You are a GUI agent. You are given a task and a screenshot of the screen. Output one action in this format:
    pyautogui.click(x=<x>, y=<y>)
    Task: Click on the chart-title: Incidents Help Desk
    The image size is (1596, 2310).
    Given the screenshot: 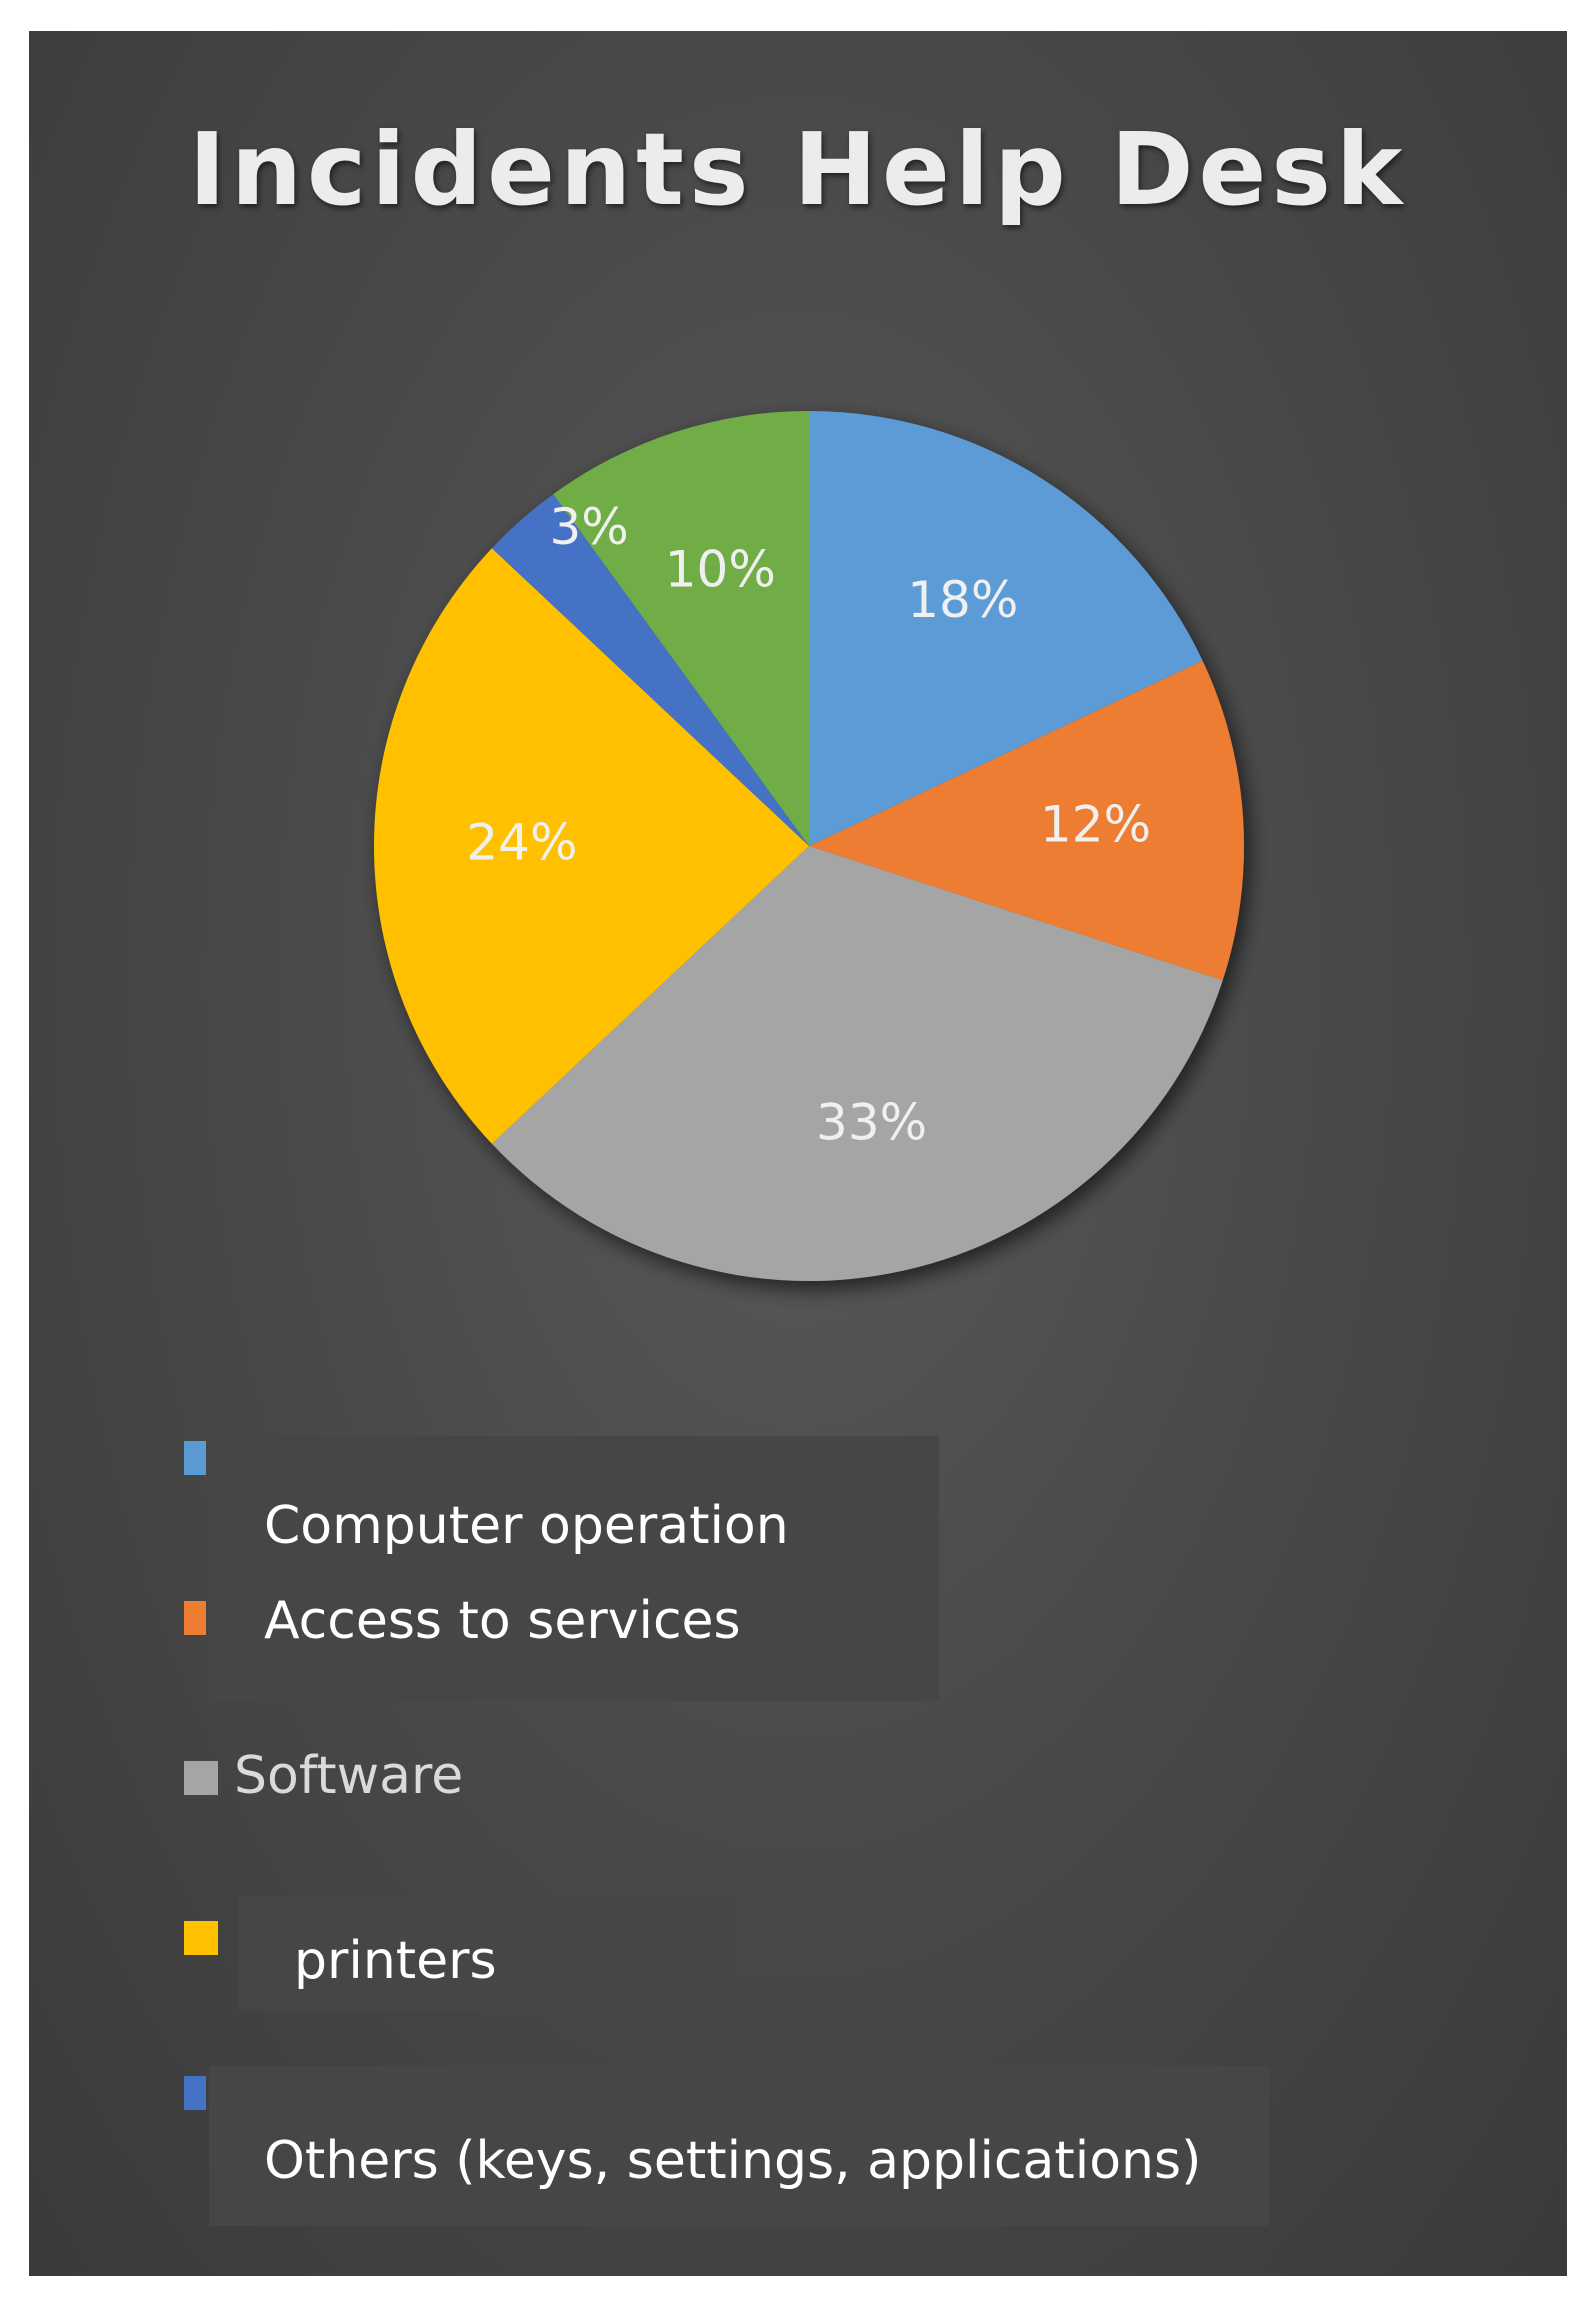 What is the action you would take?
    pyautogui.click(x=798, y=169)
    